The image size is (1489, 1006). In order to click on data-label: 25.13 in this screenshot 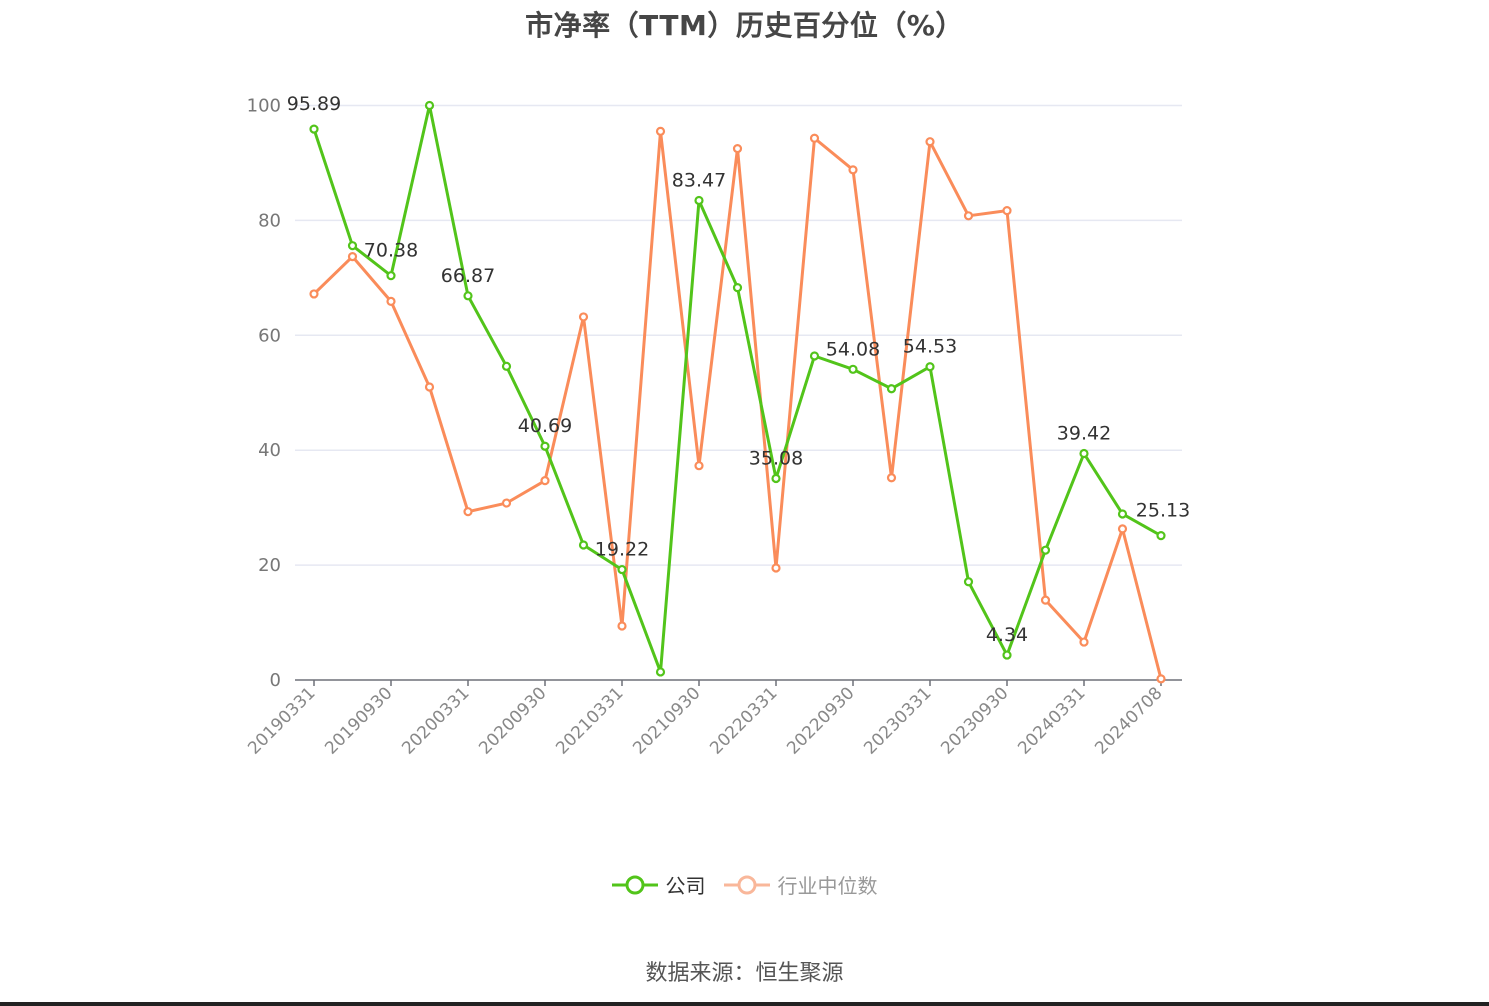, I will do `click(1163, 511)`.